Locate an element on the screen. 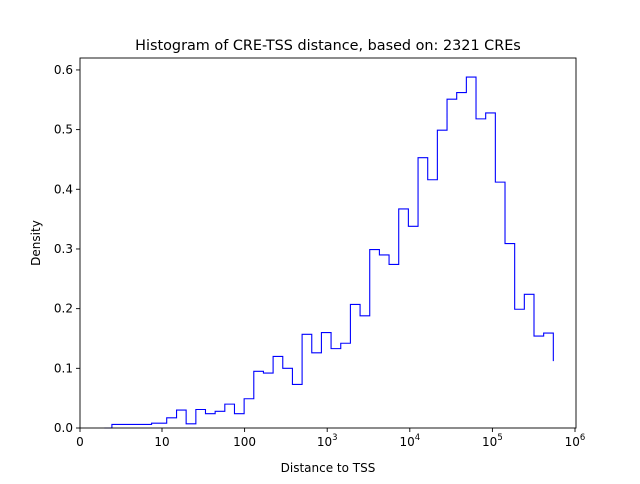 This screenshot has height=484, width=640. x-tick-label: 10 is located at coordinates (161, 442).